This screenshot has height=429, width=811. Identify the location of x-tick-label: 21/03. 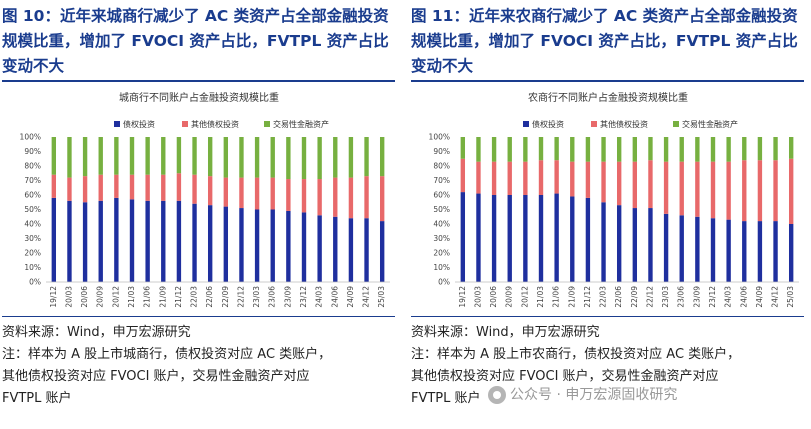
(540, 297).